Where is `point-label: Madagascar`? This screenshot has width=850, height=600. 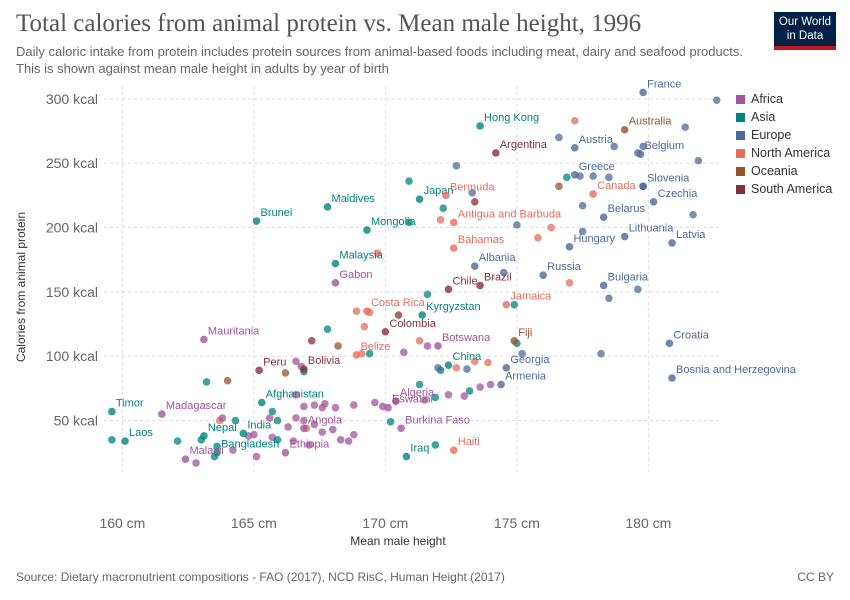
point-label: Madagascar is located at coordinates (196, 406).